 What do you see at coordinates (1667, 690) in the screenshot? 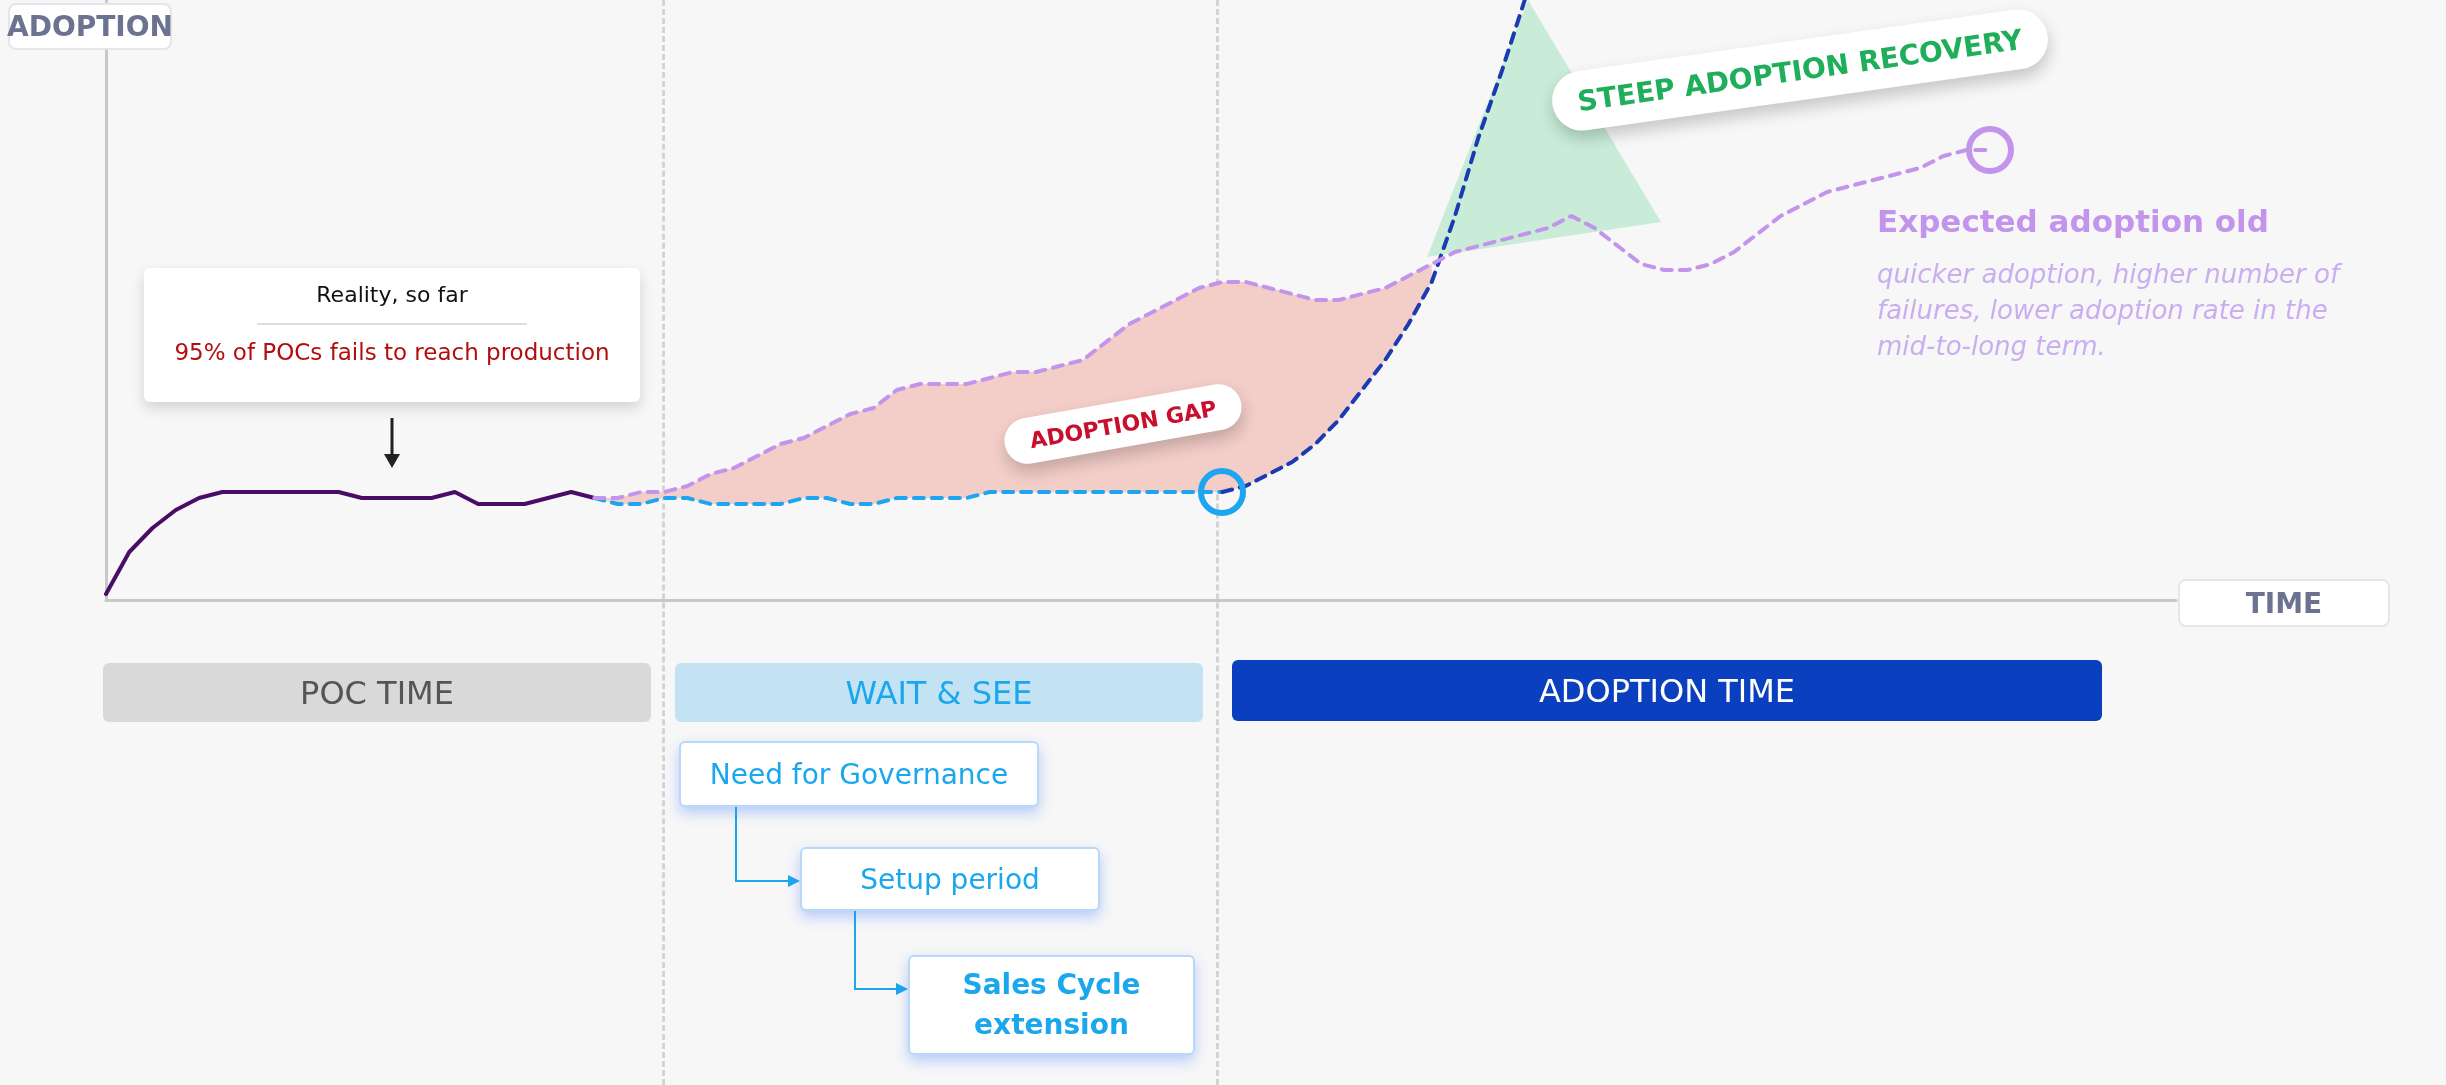
I see `text: ADOPTION TIME` at bounding box center [1667, 690].